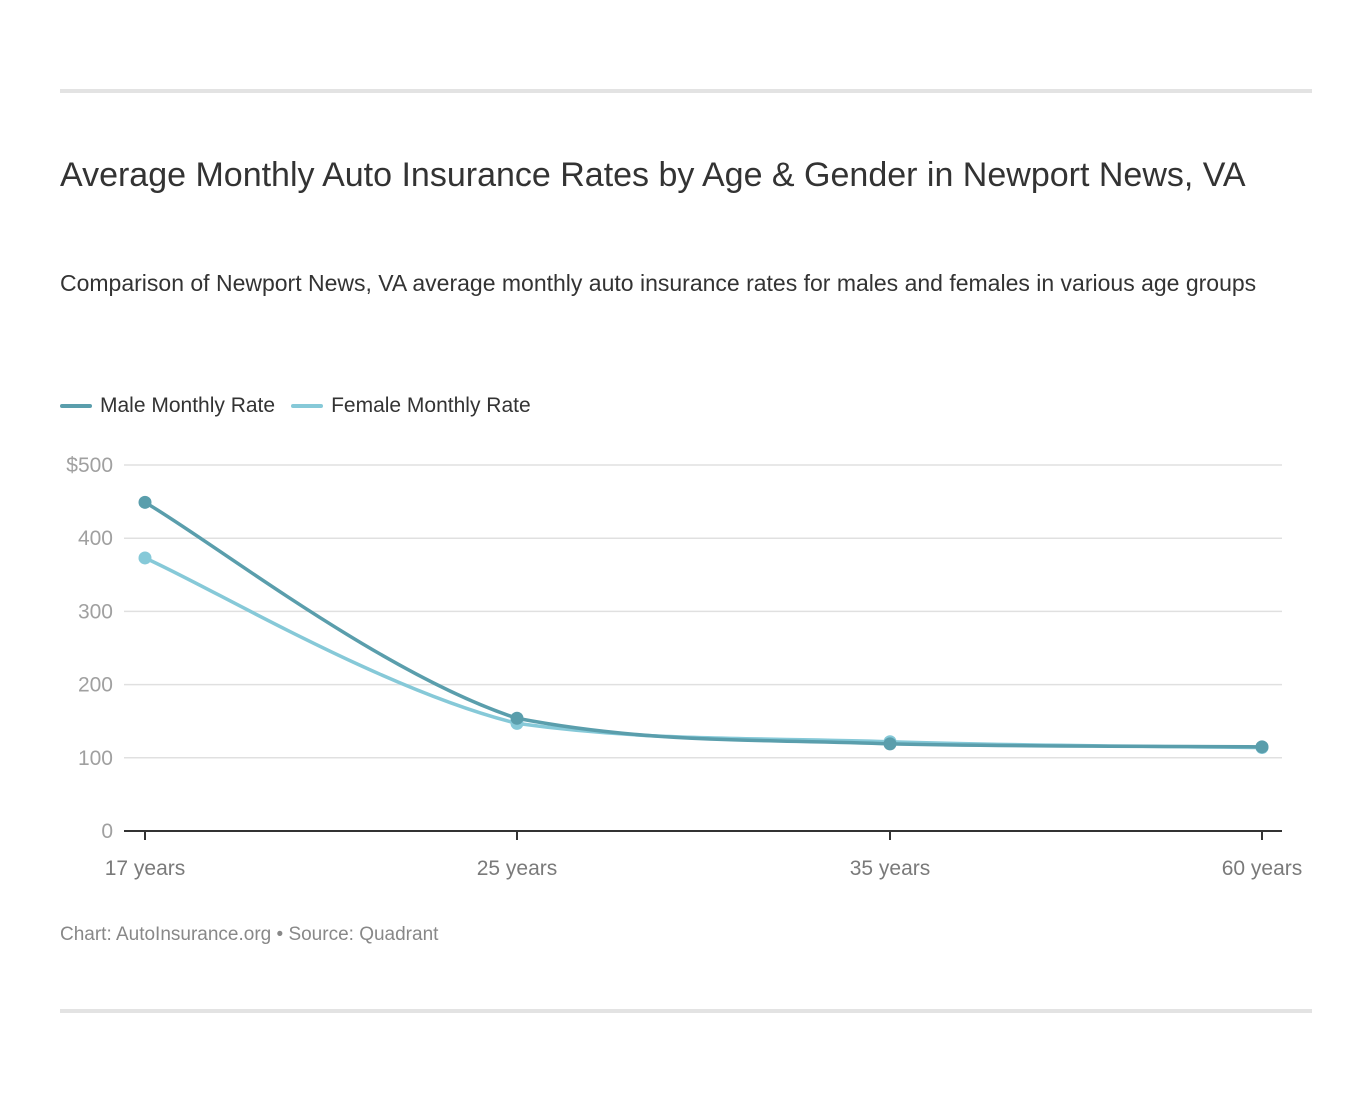 This screenshot has height=1104, width=1372. Describe the element at coordinates (95, 611) in the screenshot. I see `y-tick-label: 300` at that location.